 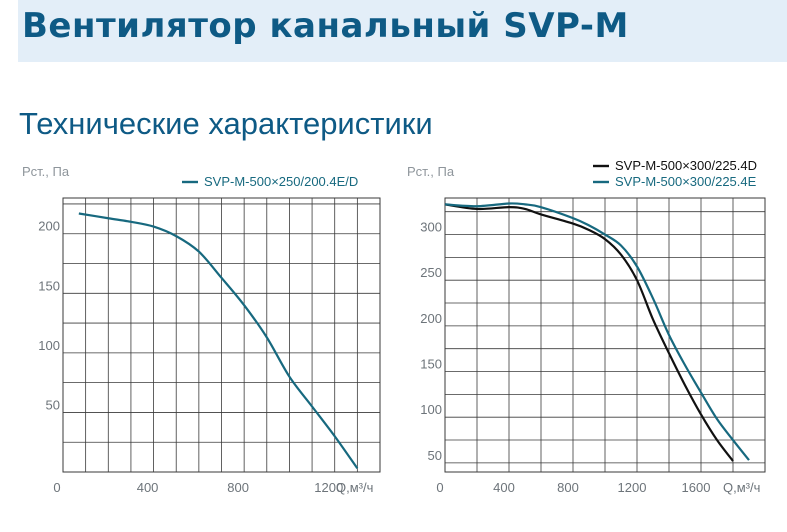 What do you see at coordinates (431, 272) in the screenshot?
I see `y-tick-label: 250` at bounding box center [431, 272].